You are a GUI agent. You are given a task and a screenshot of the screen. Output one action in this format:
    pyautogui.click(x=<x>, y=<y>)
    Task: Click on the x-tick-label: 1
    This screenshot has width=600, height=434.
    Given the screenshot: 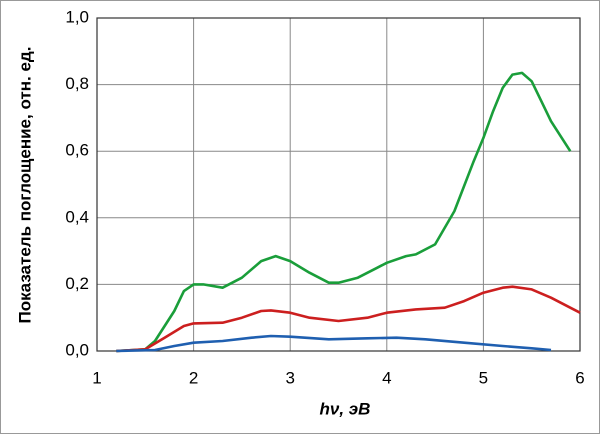 What is the action you would take?
    pyautogui.click(x=96, y=377)
    